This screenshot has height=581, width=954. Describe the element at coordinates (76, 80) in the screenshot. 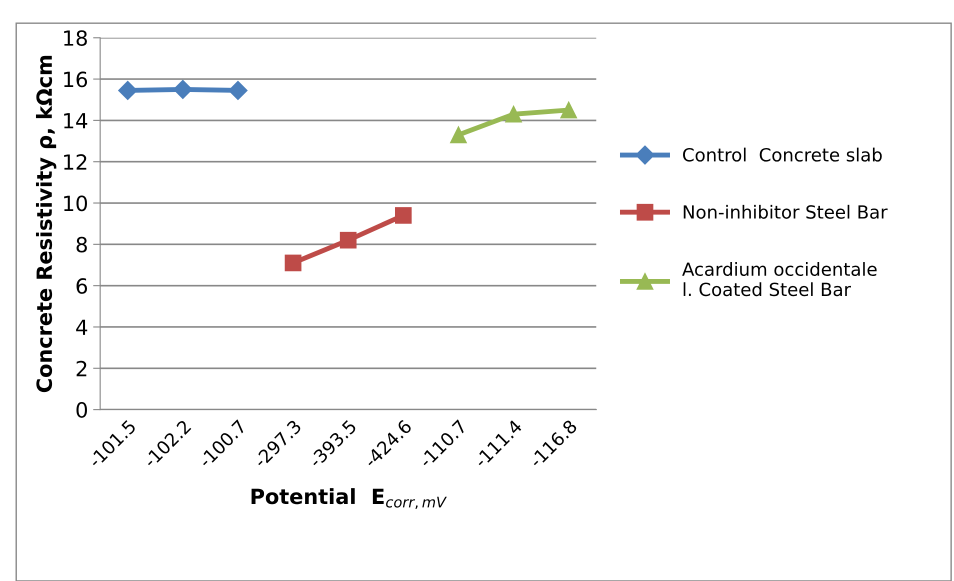

I see `y-tick-label: 16` at that location.